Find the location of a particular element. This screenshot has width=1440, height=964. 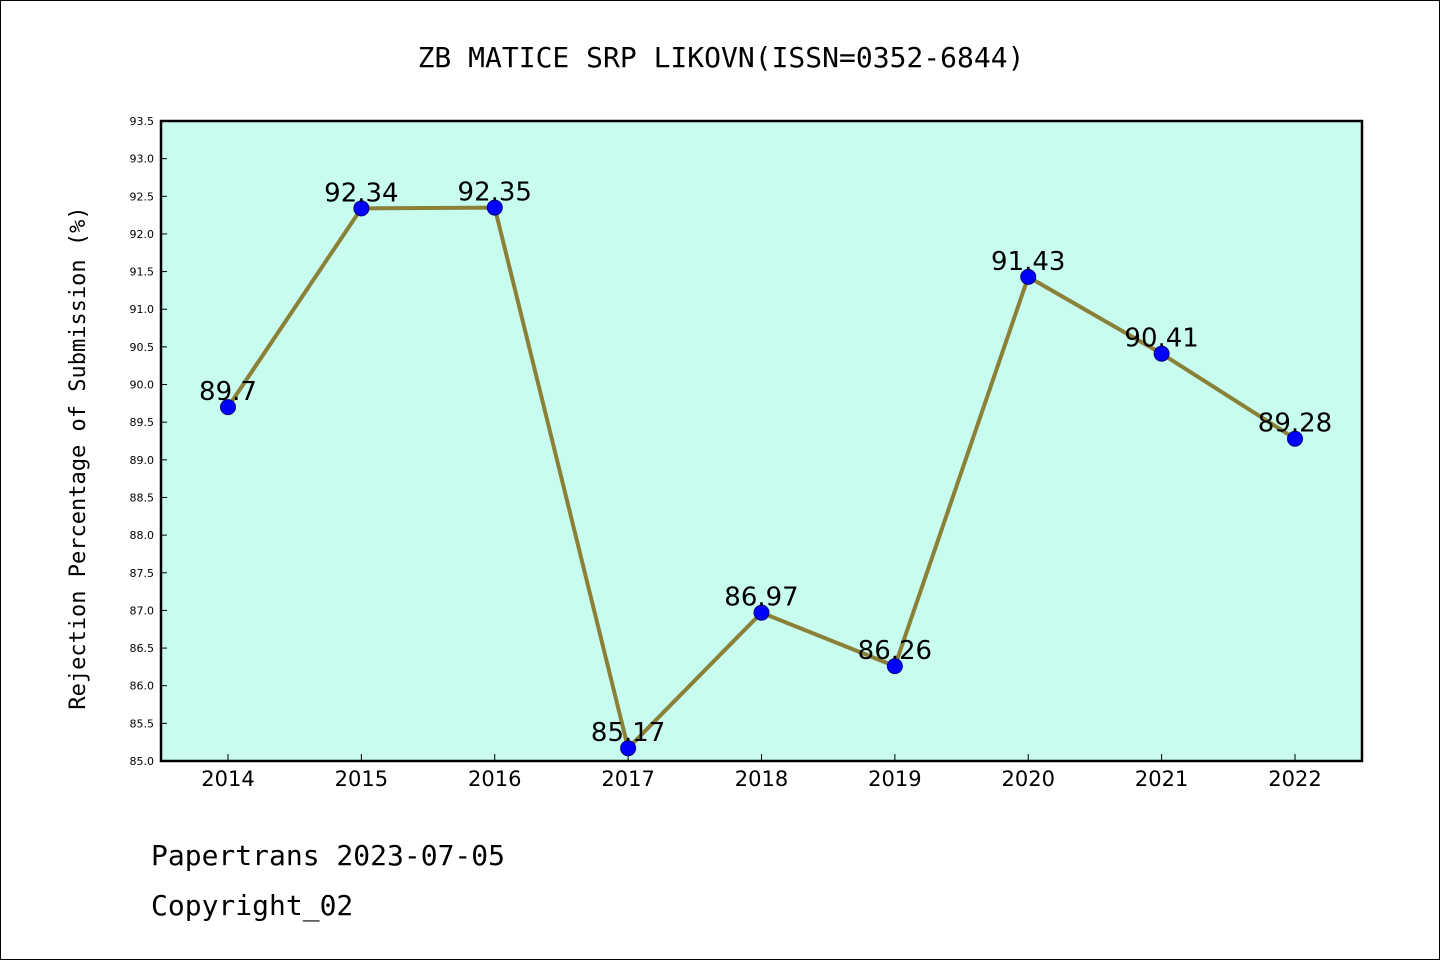

x-axis-ticks: 2014 2015 2016 2017 2018 2019 2020 2021 2022 is located at coordinates (761, 772).